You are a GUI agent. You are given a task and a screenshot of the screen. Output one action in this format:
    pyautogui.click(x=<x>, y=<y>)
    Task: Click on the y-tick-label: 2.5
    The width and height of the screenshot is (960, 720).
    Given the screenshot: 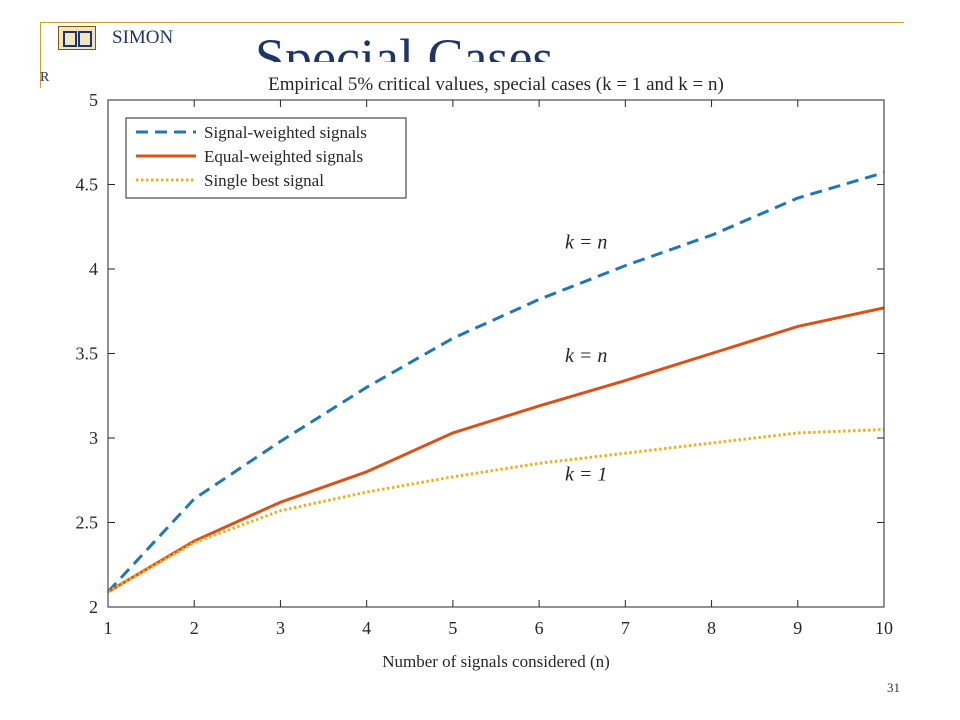 What is the action you would take?
    pyautogui.click(x=87, y=523)
    